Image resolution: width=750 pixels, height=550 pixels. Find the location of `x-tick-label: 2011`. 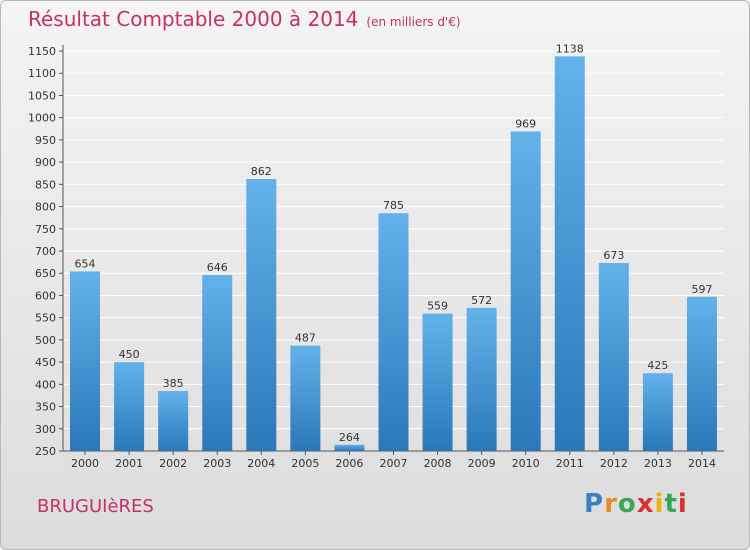

x-tick-label: 2011 is located at coordinates (570, 463).